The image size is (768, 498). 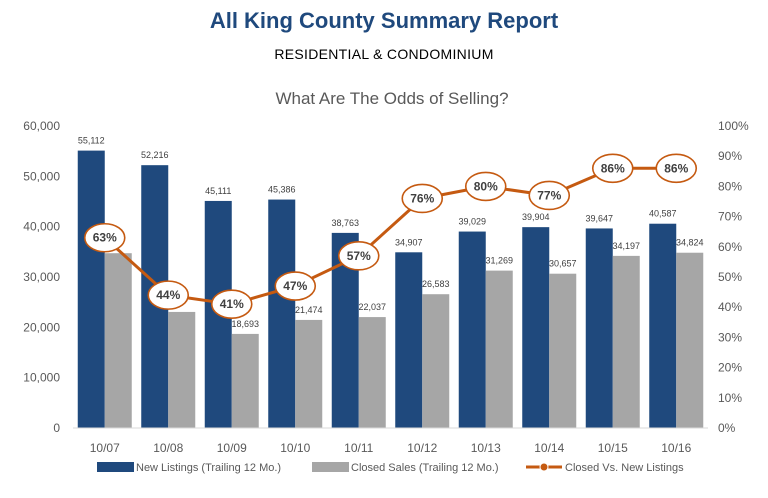 I want to click on closed-sales-data-label: 31,269, so click(x=499, y=261).